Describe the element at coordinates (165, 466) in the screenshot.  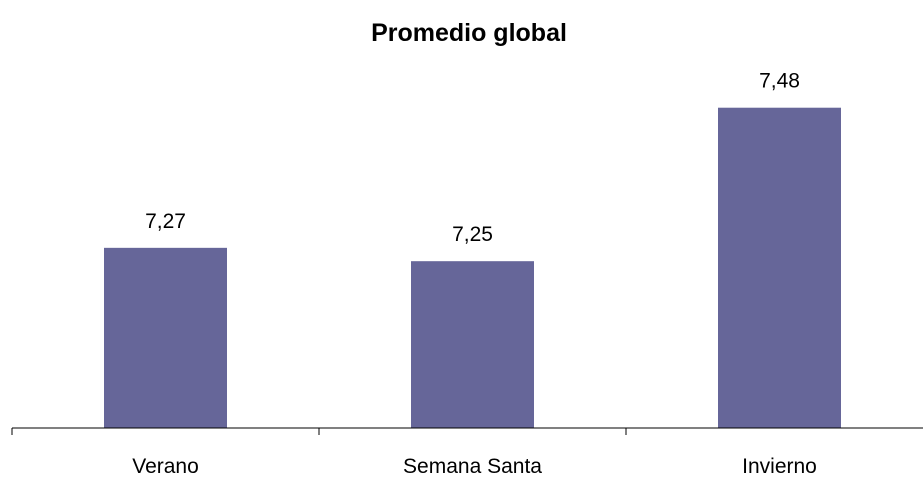
I see `x-tick-label: Verano` at that location.